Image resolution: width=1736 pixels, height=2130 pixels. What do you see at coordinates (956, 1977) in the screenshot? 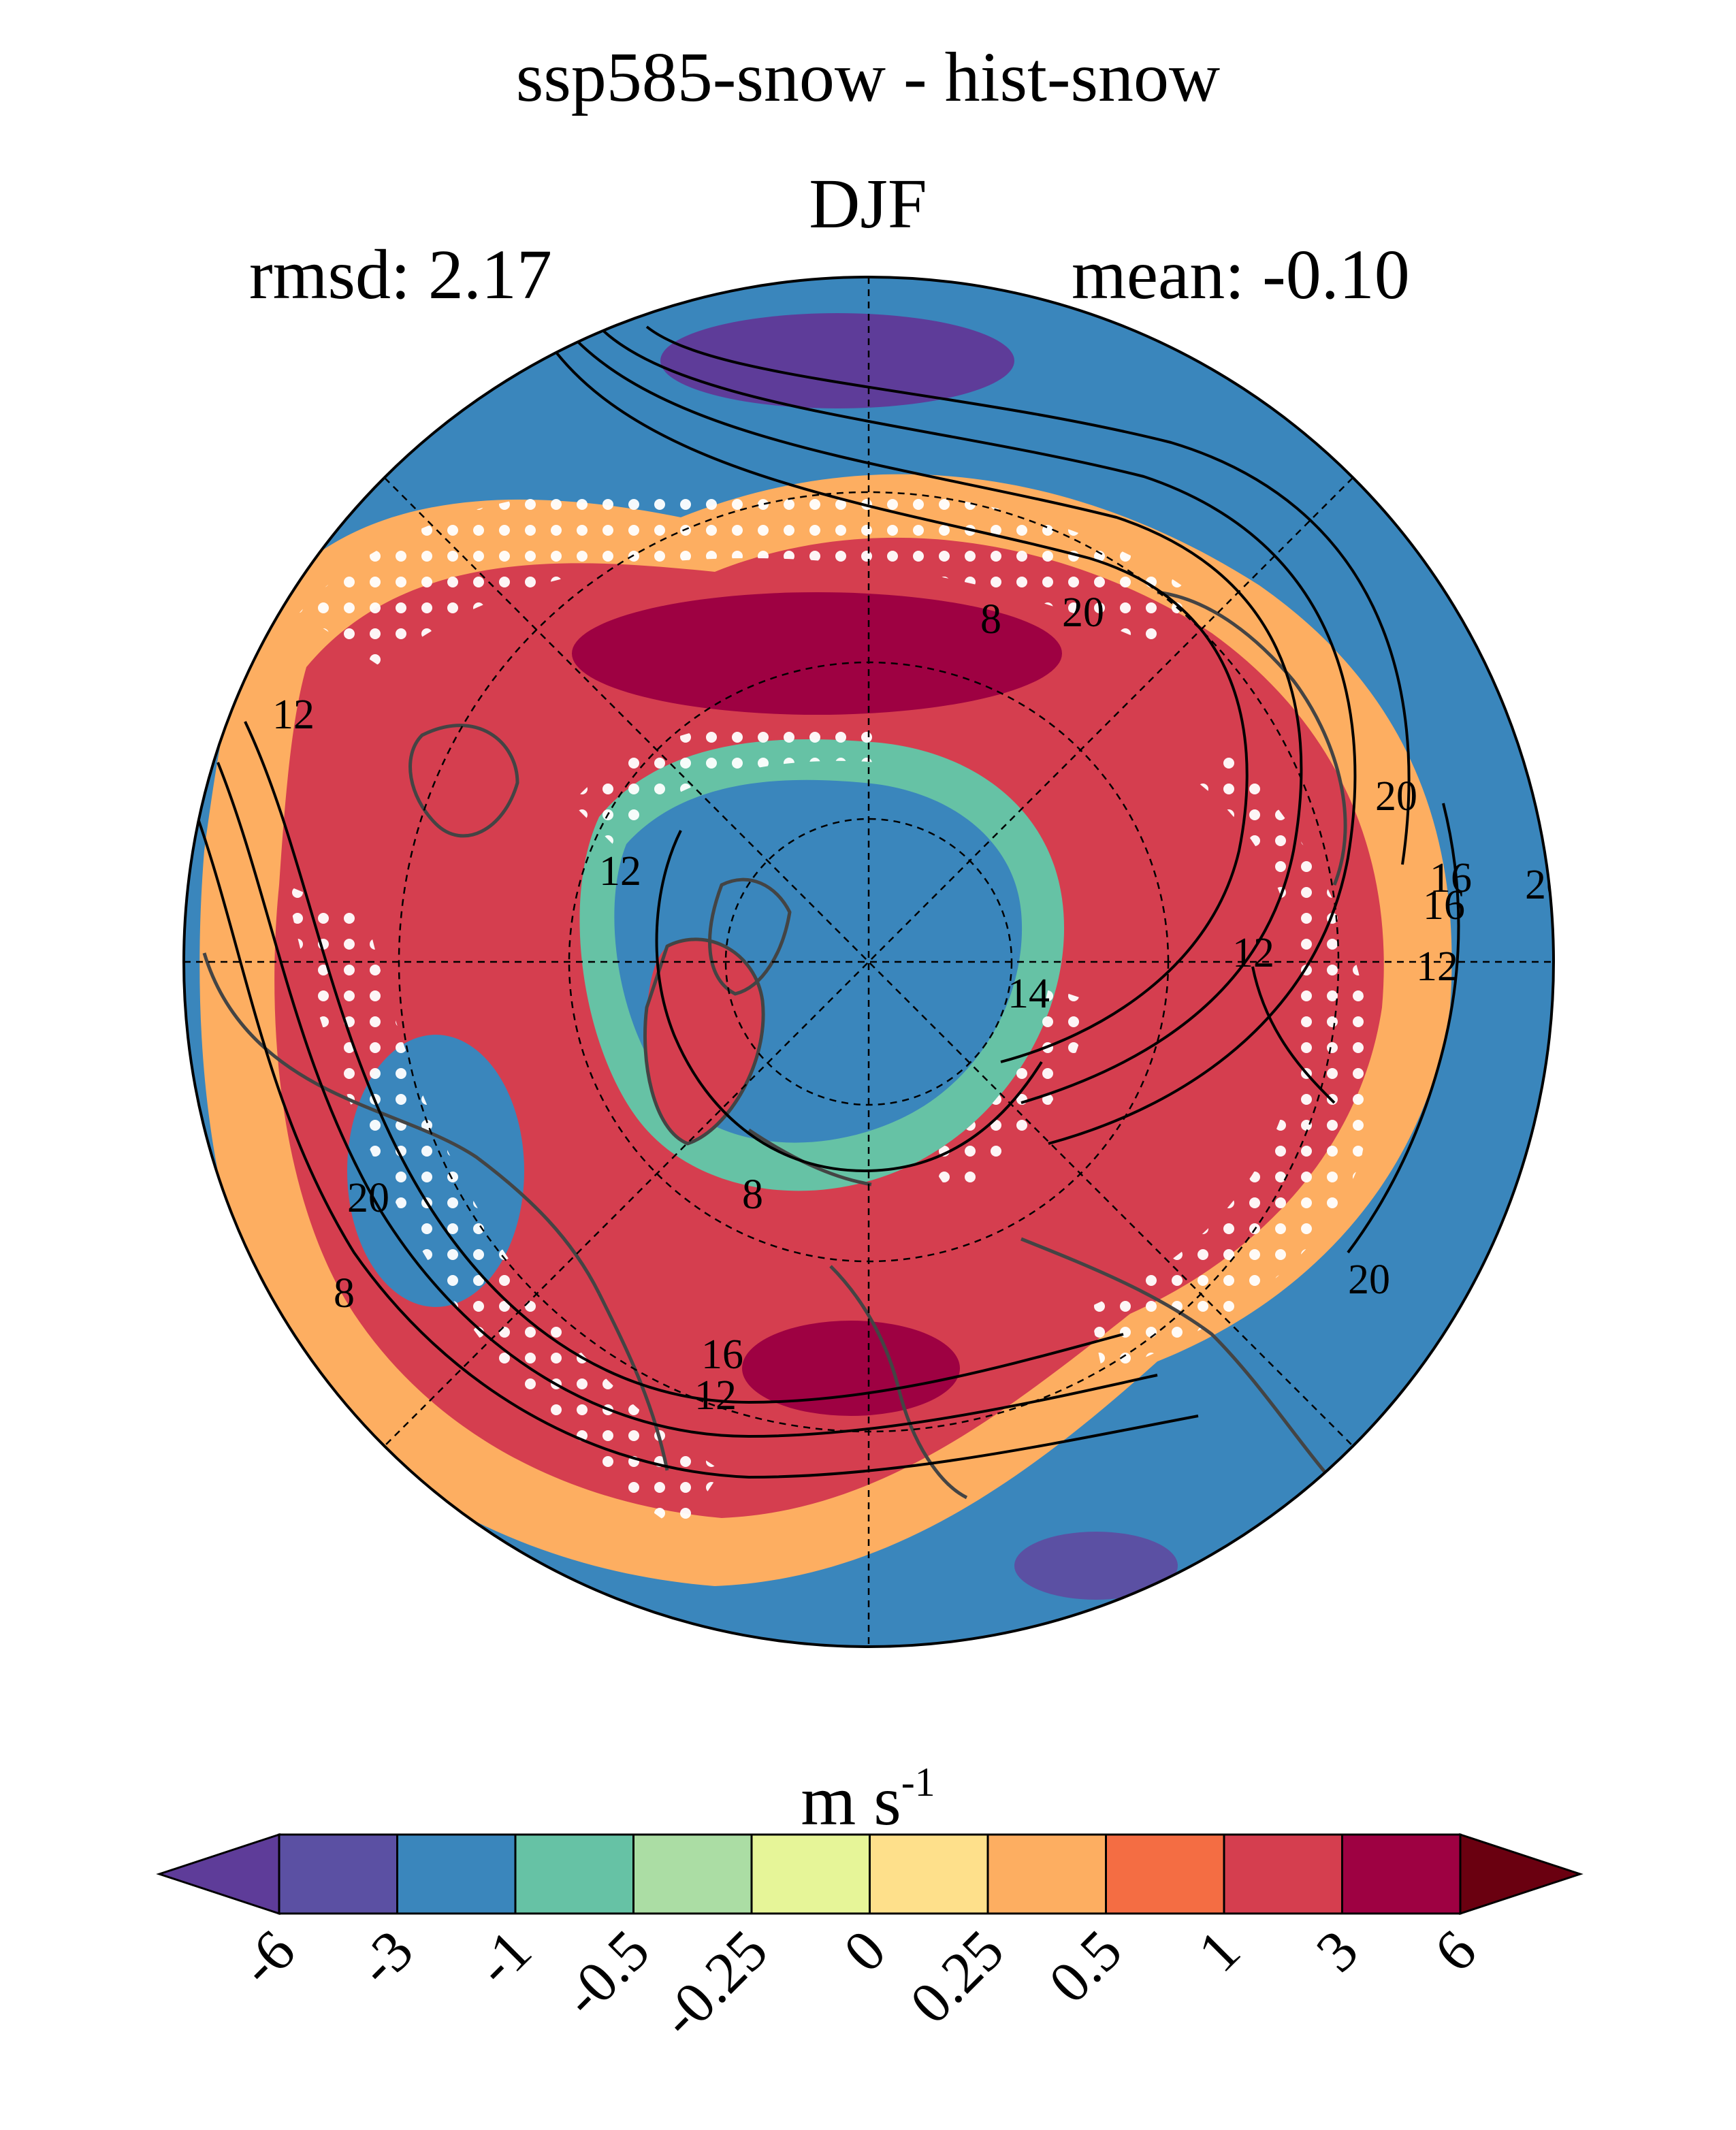
I see `colorbar-tick-label: 0.25` at bounding box center [956, 1977].